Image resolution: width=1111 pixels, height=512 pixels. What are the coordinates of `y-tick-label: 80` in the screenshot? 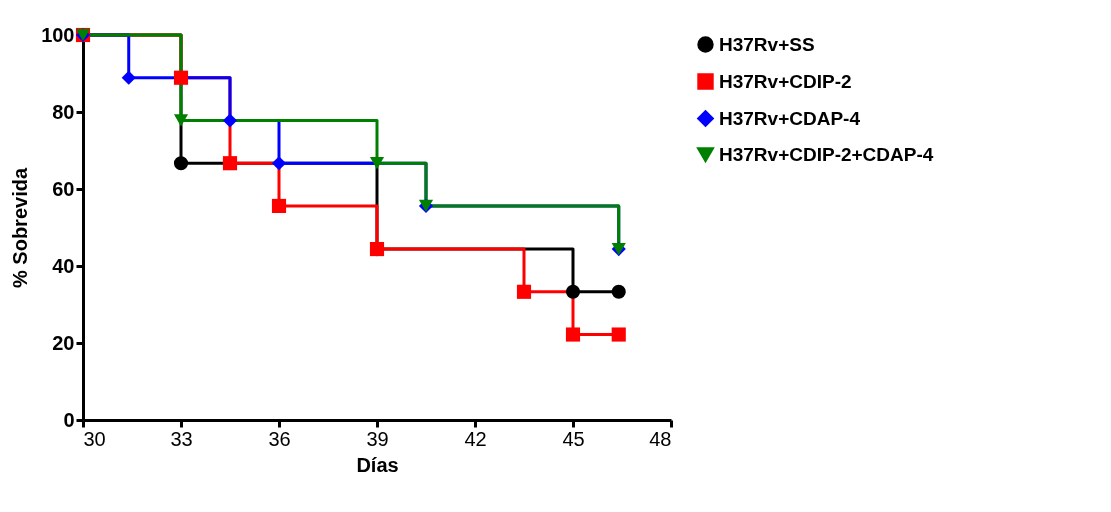 It's located at (63, 111).